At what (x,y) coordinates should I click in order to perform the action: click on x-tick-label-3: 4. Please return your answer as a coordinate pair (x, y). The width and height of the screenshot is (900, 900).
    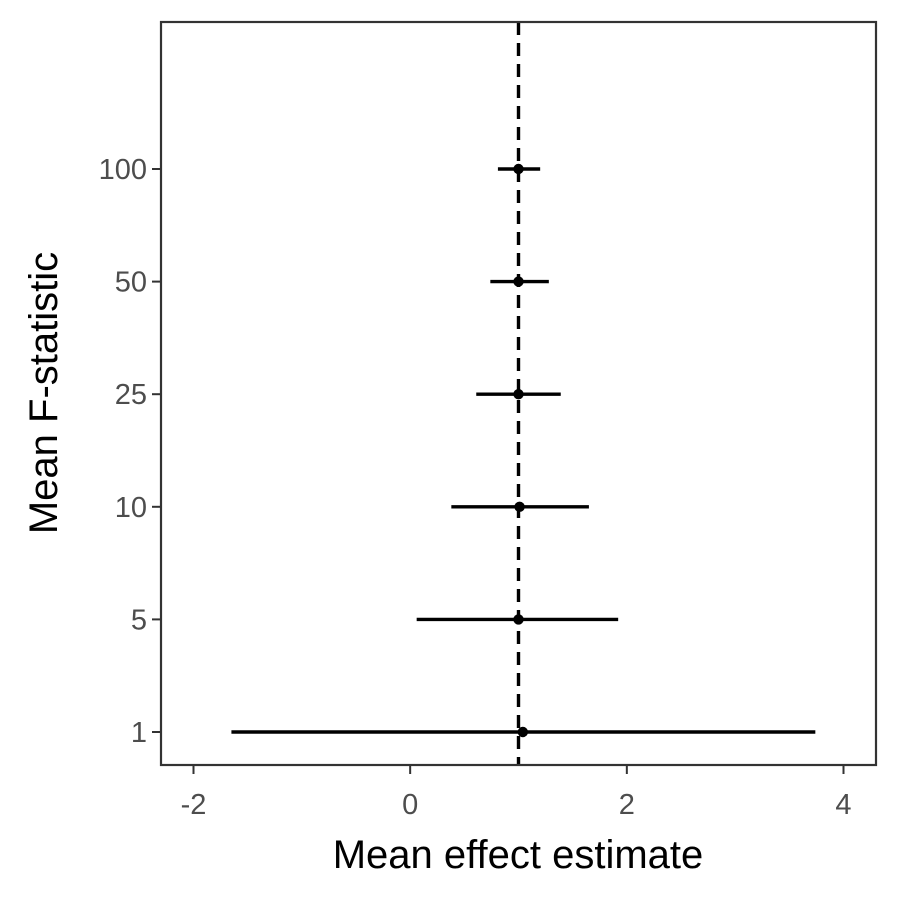
    Looking at the image, I should click on (843, 805).